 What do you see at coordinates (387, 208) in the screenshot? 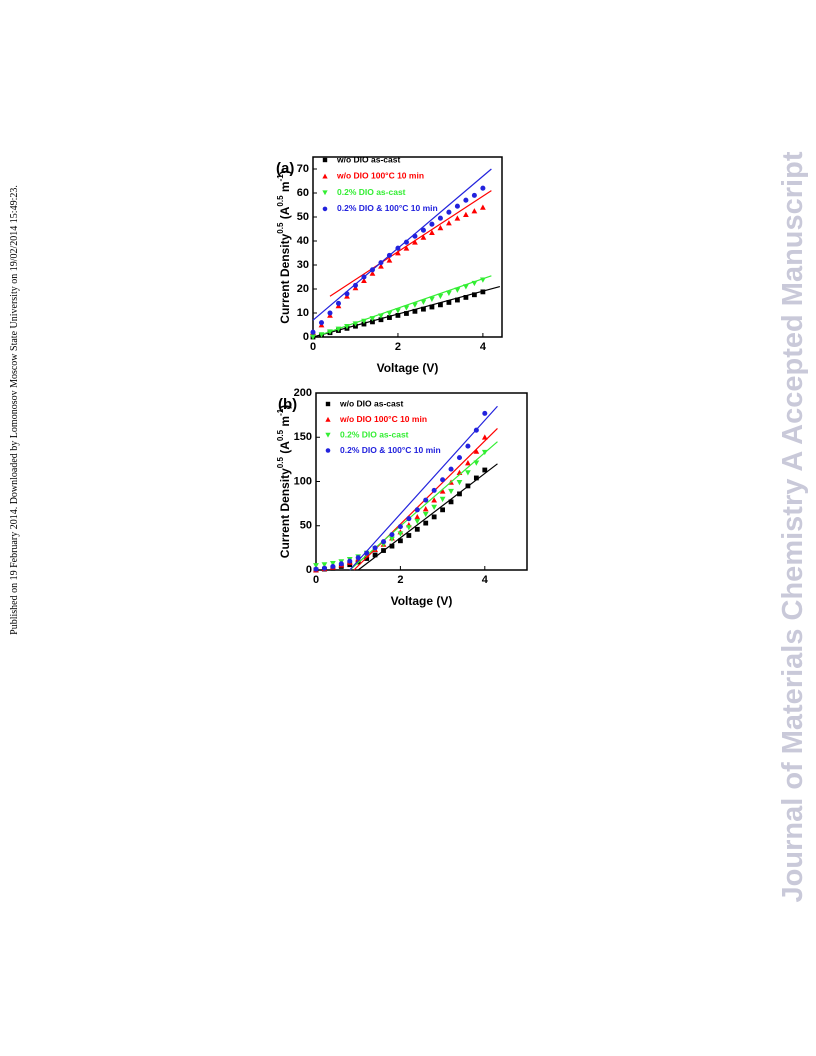
I see `legend-label: 0.2% DIO & 100°C 10 min` at bounding box center [387, 208].